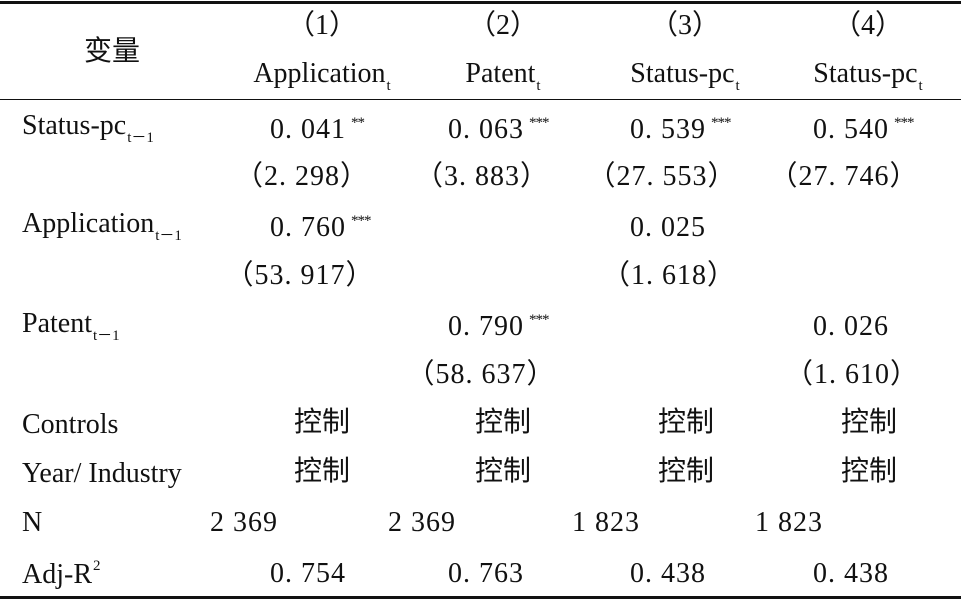  What do you see at coordinates (96, 566) in the screenshot?
I see `row-label-adj-r2-superscript: 2` at bounding box center [96, 566].